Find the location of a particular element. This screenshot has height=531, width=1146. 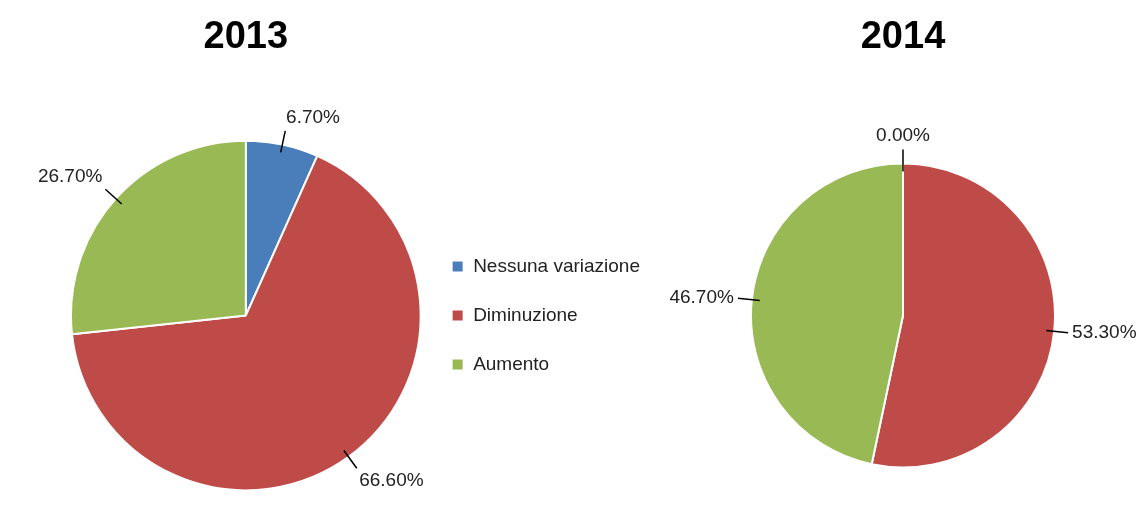

data-label: 46.70% is located at coordinates (702, 297).